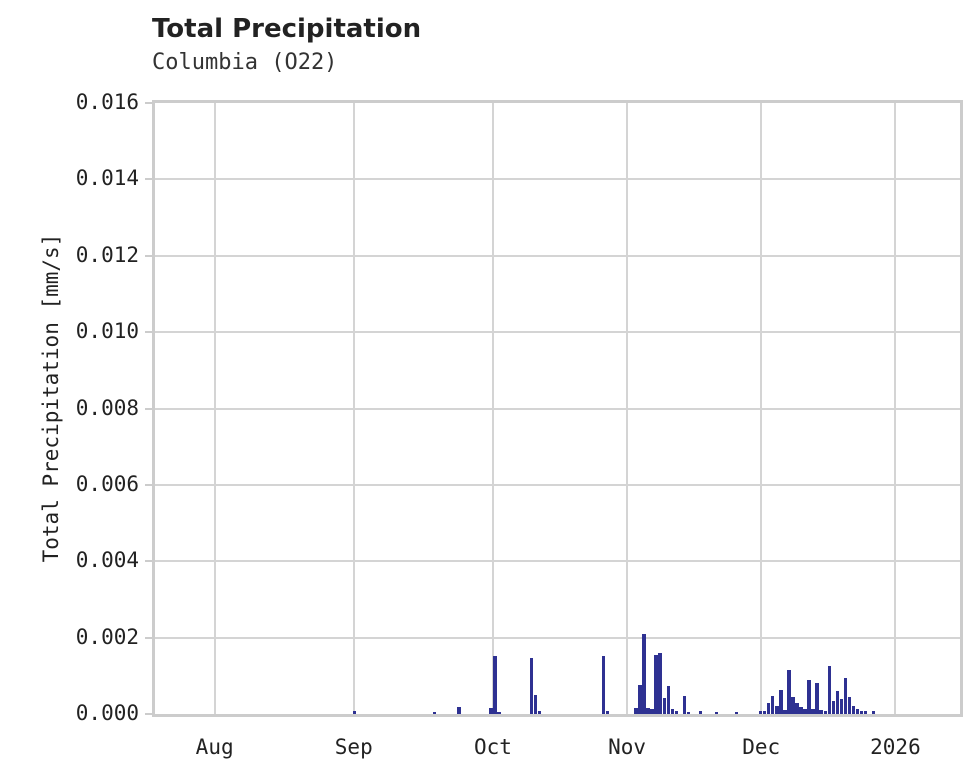 The height and width of the screenshot is (780, 980). What do you see at coordinates (761, 747) in the screenshot?
I see `x-axis-tick-label: Dec` at bounding box center [761, 747].